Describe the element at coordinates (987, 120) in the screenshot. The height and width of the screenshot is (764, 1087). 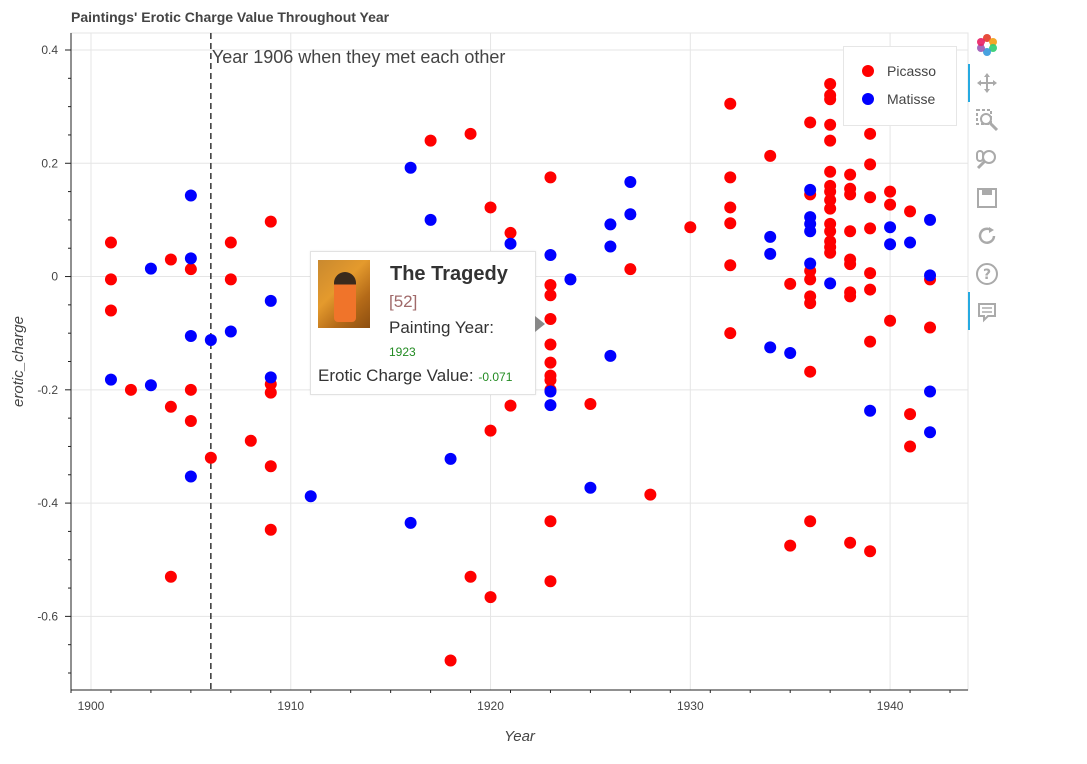
I see `box-zoom-icon` at that location.